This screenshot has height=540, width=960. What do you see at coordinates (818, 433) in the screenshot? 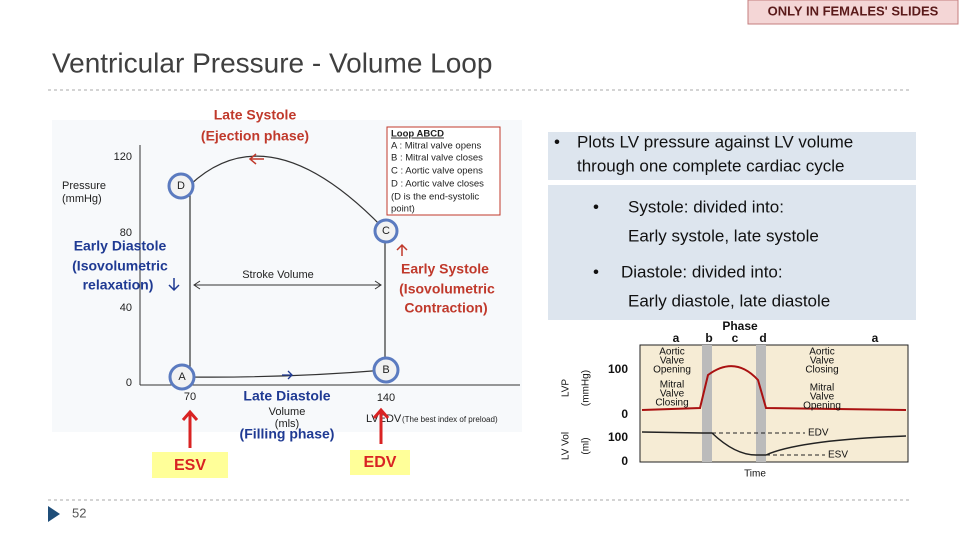
I see `edv-label: EDV` at bounding box center [818, 433].